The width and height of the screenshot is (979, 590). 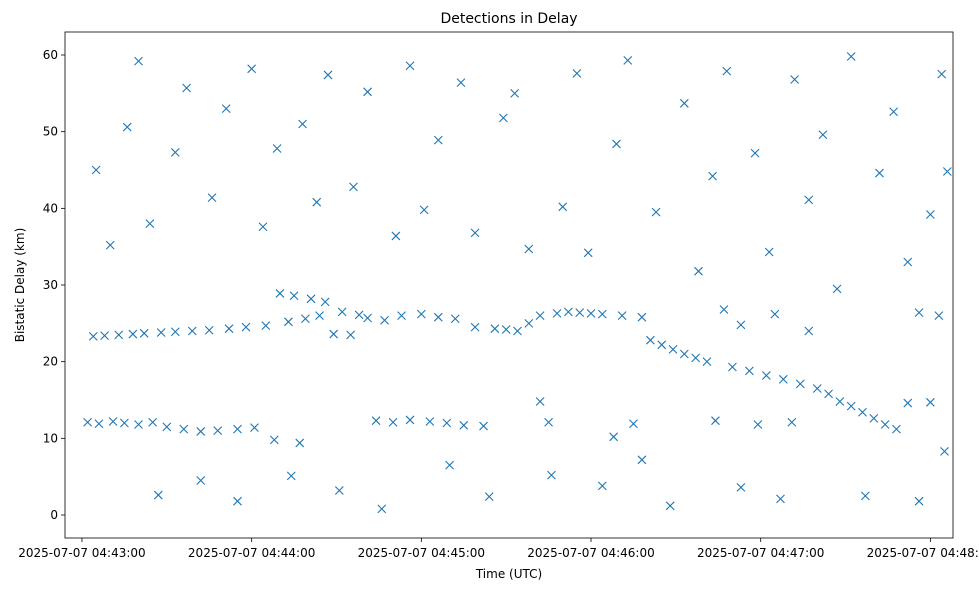 I want to click on x-tick-label: 2025-07-07 04:43:00, so click(x=81, y=553).